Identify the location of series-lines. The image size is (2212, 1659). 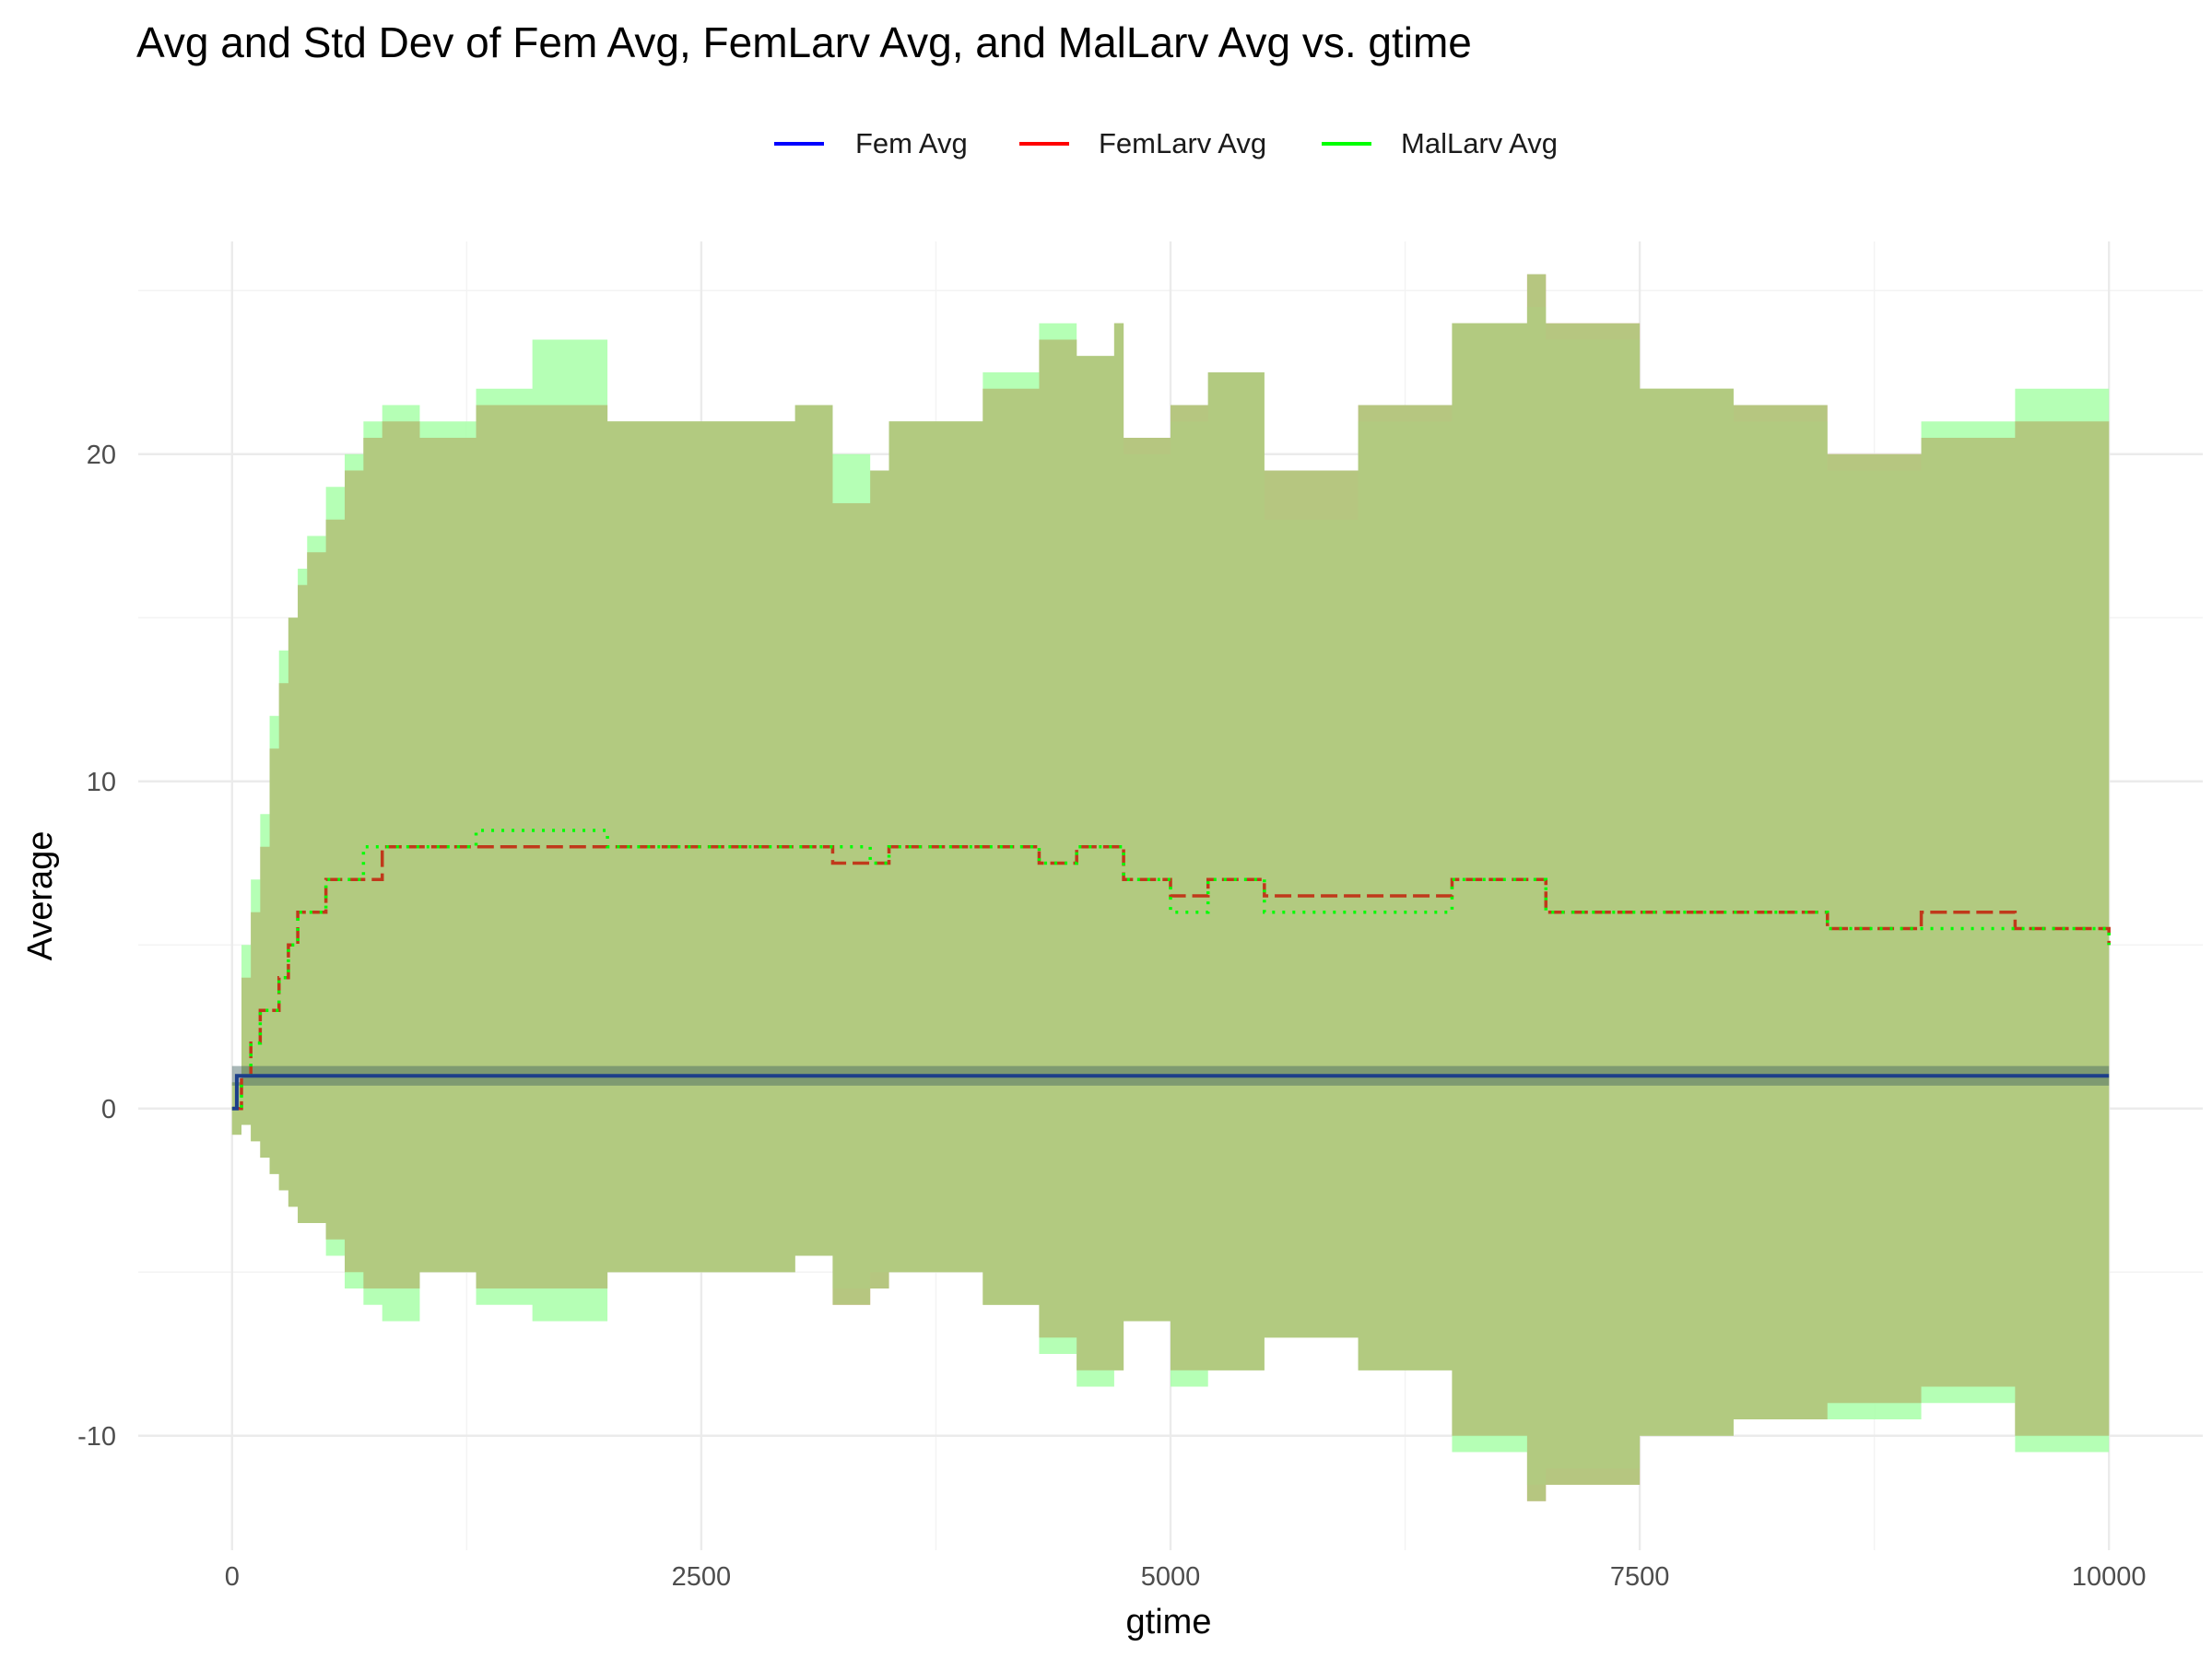
(1171, 970).